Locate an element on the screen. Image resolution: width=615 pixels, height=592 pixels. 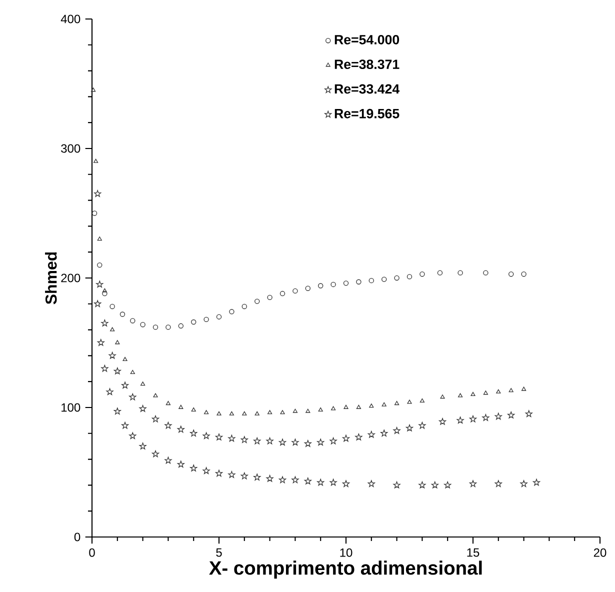
y-tick-label: 400 is located at coordinates (70, 19).